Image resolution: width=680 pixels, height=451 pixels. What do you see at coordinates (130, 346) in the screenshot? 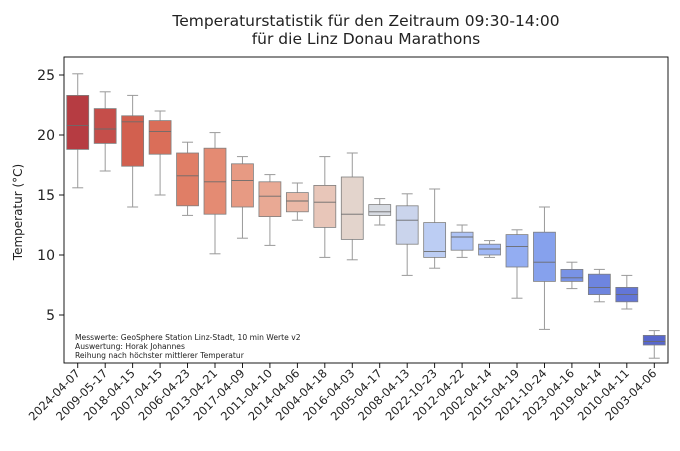
I see `annotation-line-2: Auswertung: Horak Johannes` at bounding box center [130, 346].